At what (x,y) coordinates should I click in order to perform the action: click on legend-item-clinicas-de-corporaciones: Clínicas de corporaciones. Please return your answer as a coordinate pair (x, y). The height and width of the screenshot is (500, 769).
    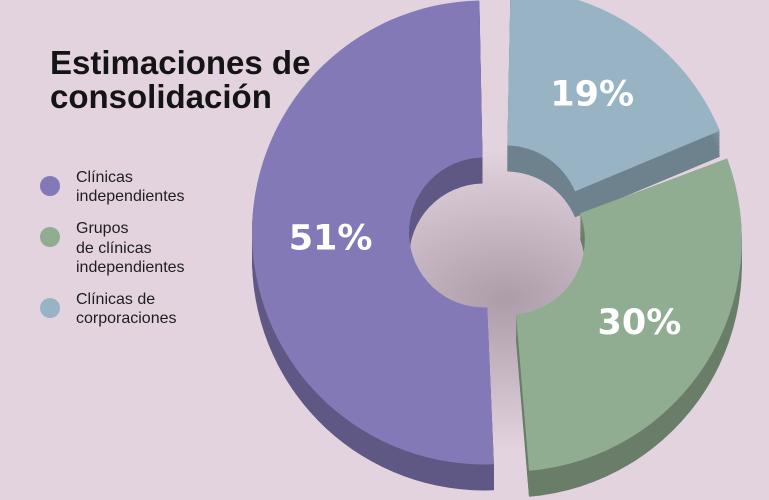
    Looking at the image, I should click on (140, 309).